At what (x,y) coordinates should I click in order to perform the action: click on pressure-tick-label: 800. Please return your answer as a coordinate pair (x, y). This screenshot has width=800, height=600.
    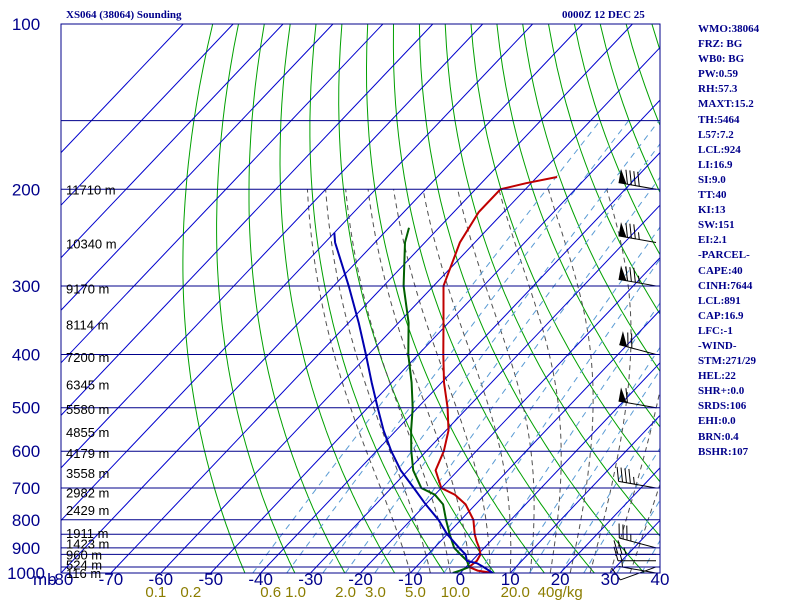
    Looking at the image, I should click on (26, 520).